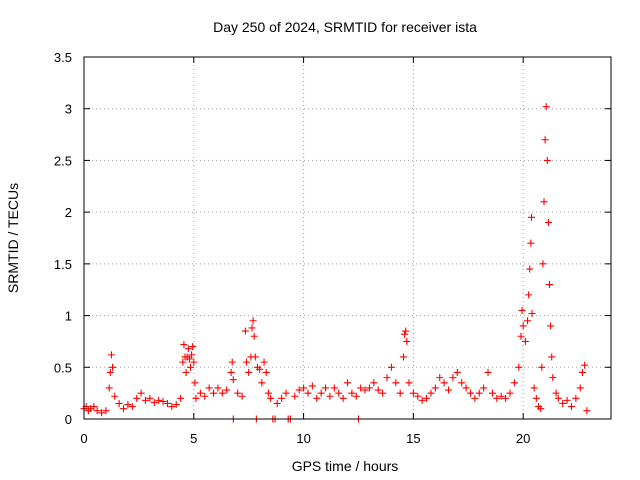  I want to click on x-tick-labels: 0 5 10 15 20, so click(305, 438).